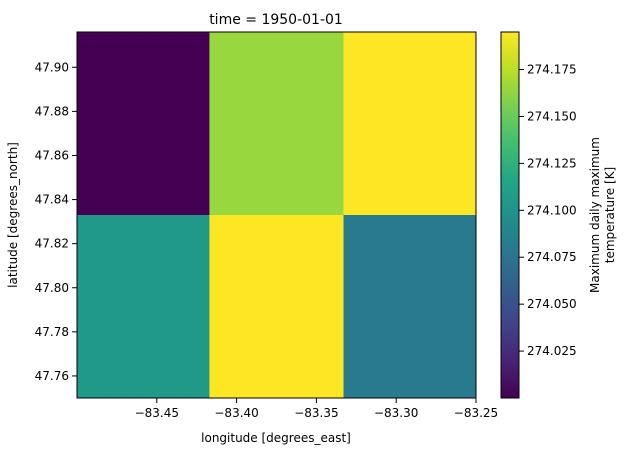  Describe the element at coordinates (552, 116) in the screenshot. I see `colorbar-tick-label: 274.150` at that location.